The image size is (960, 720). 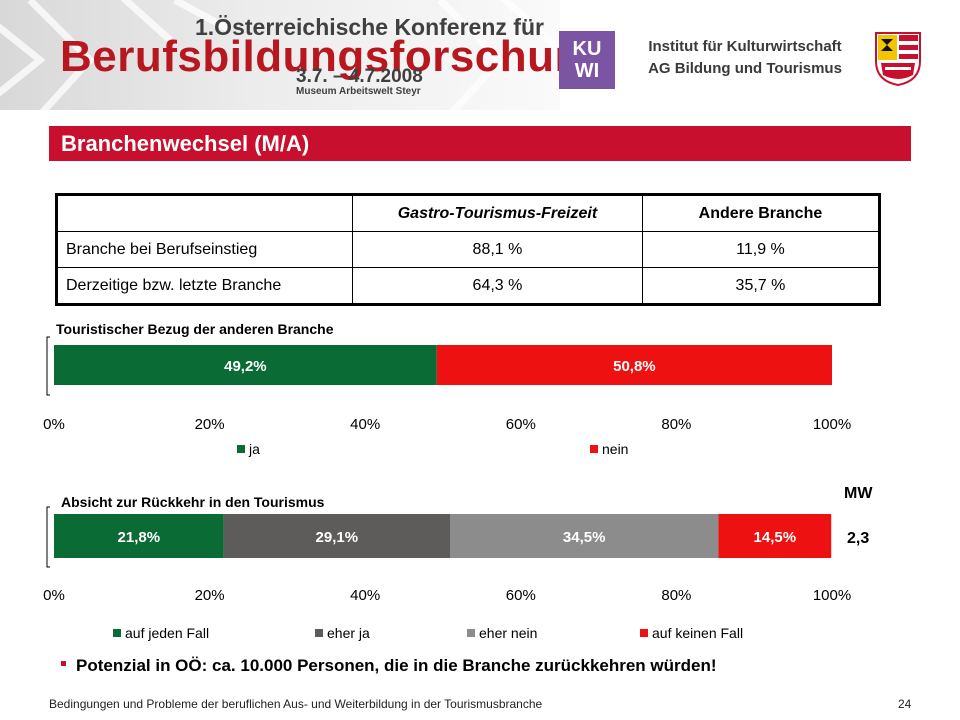 I want to click on institute-subtitle: AG Bildung und Tourismus, so click(x=745, y=68).